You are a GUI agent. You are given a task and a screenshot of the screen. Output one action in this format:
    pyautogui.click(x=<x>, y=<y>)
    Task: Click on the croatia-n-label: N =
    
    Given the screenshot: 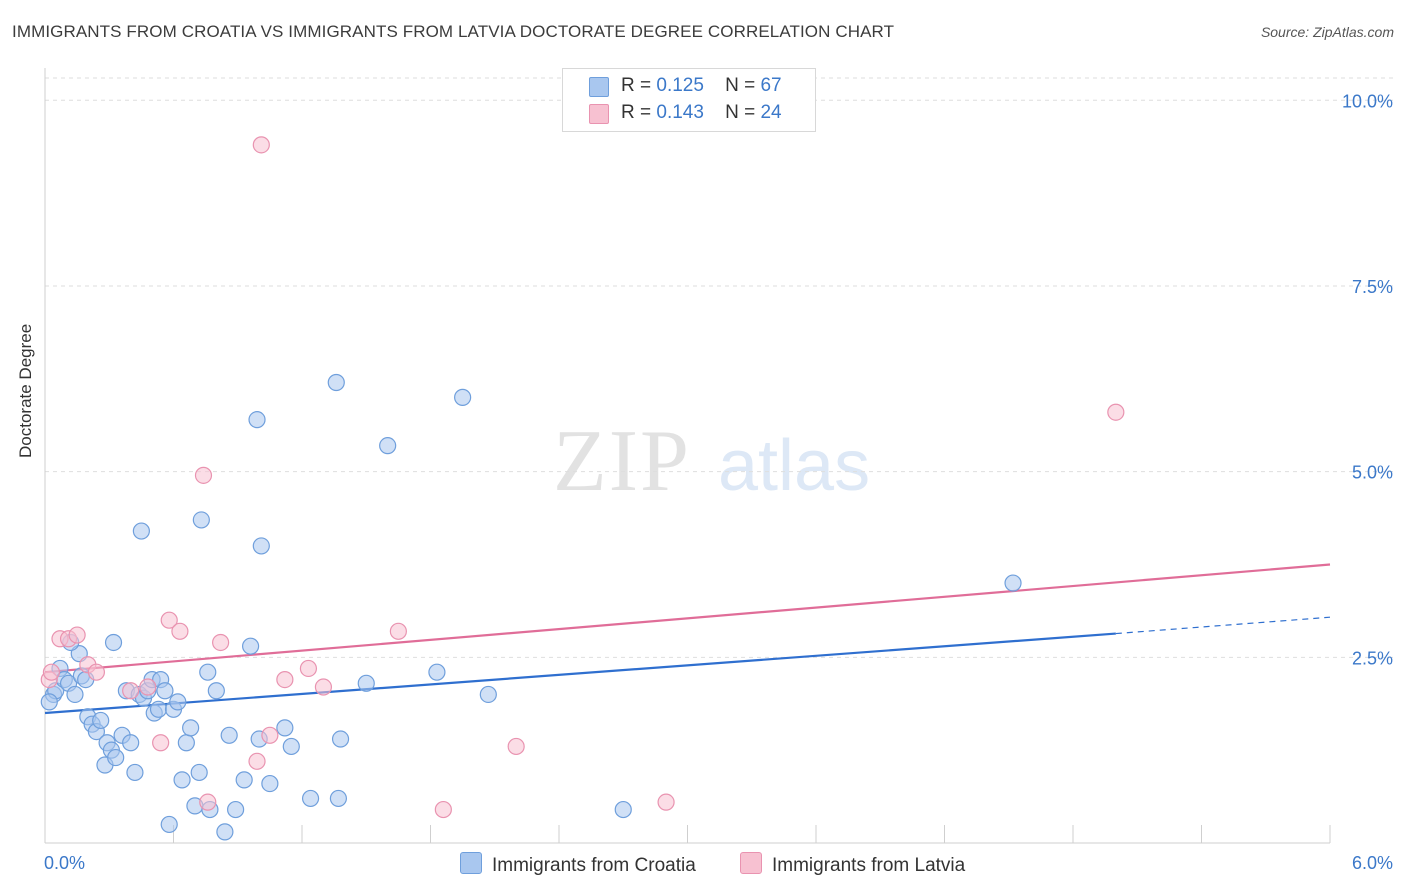 What is the action you would take?
    pyautogui.click(x=740, y=85)
    